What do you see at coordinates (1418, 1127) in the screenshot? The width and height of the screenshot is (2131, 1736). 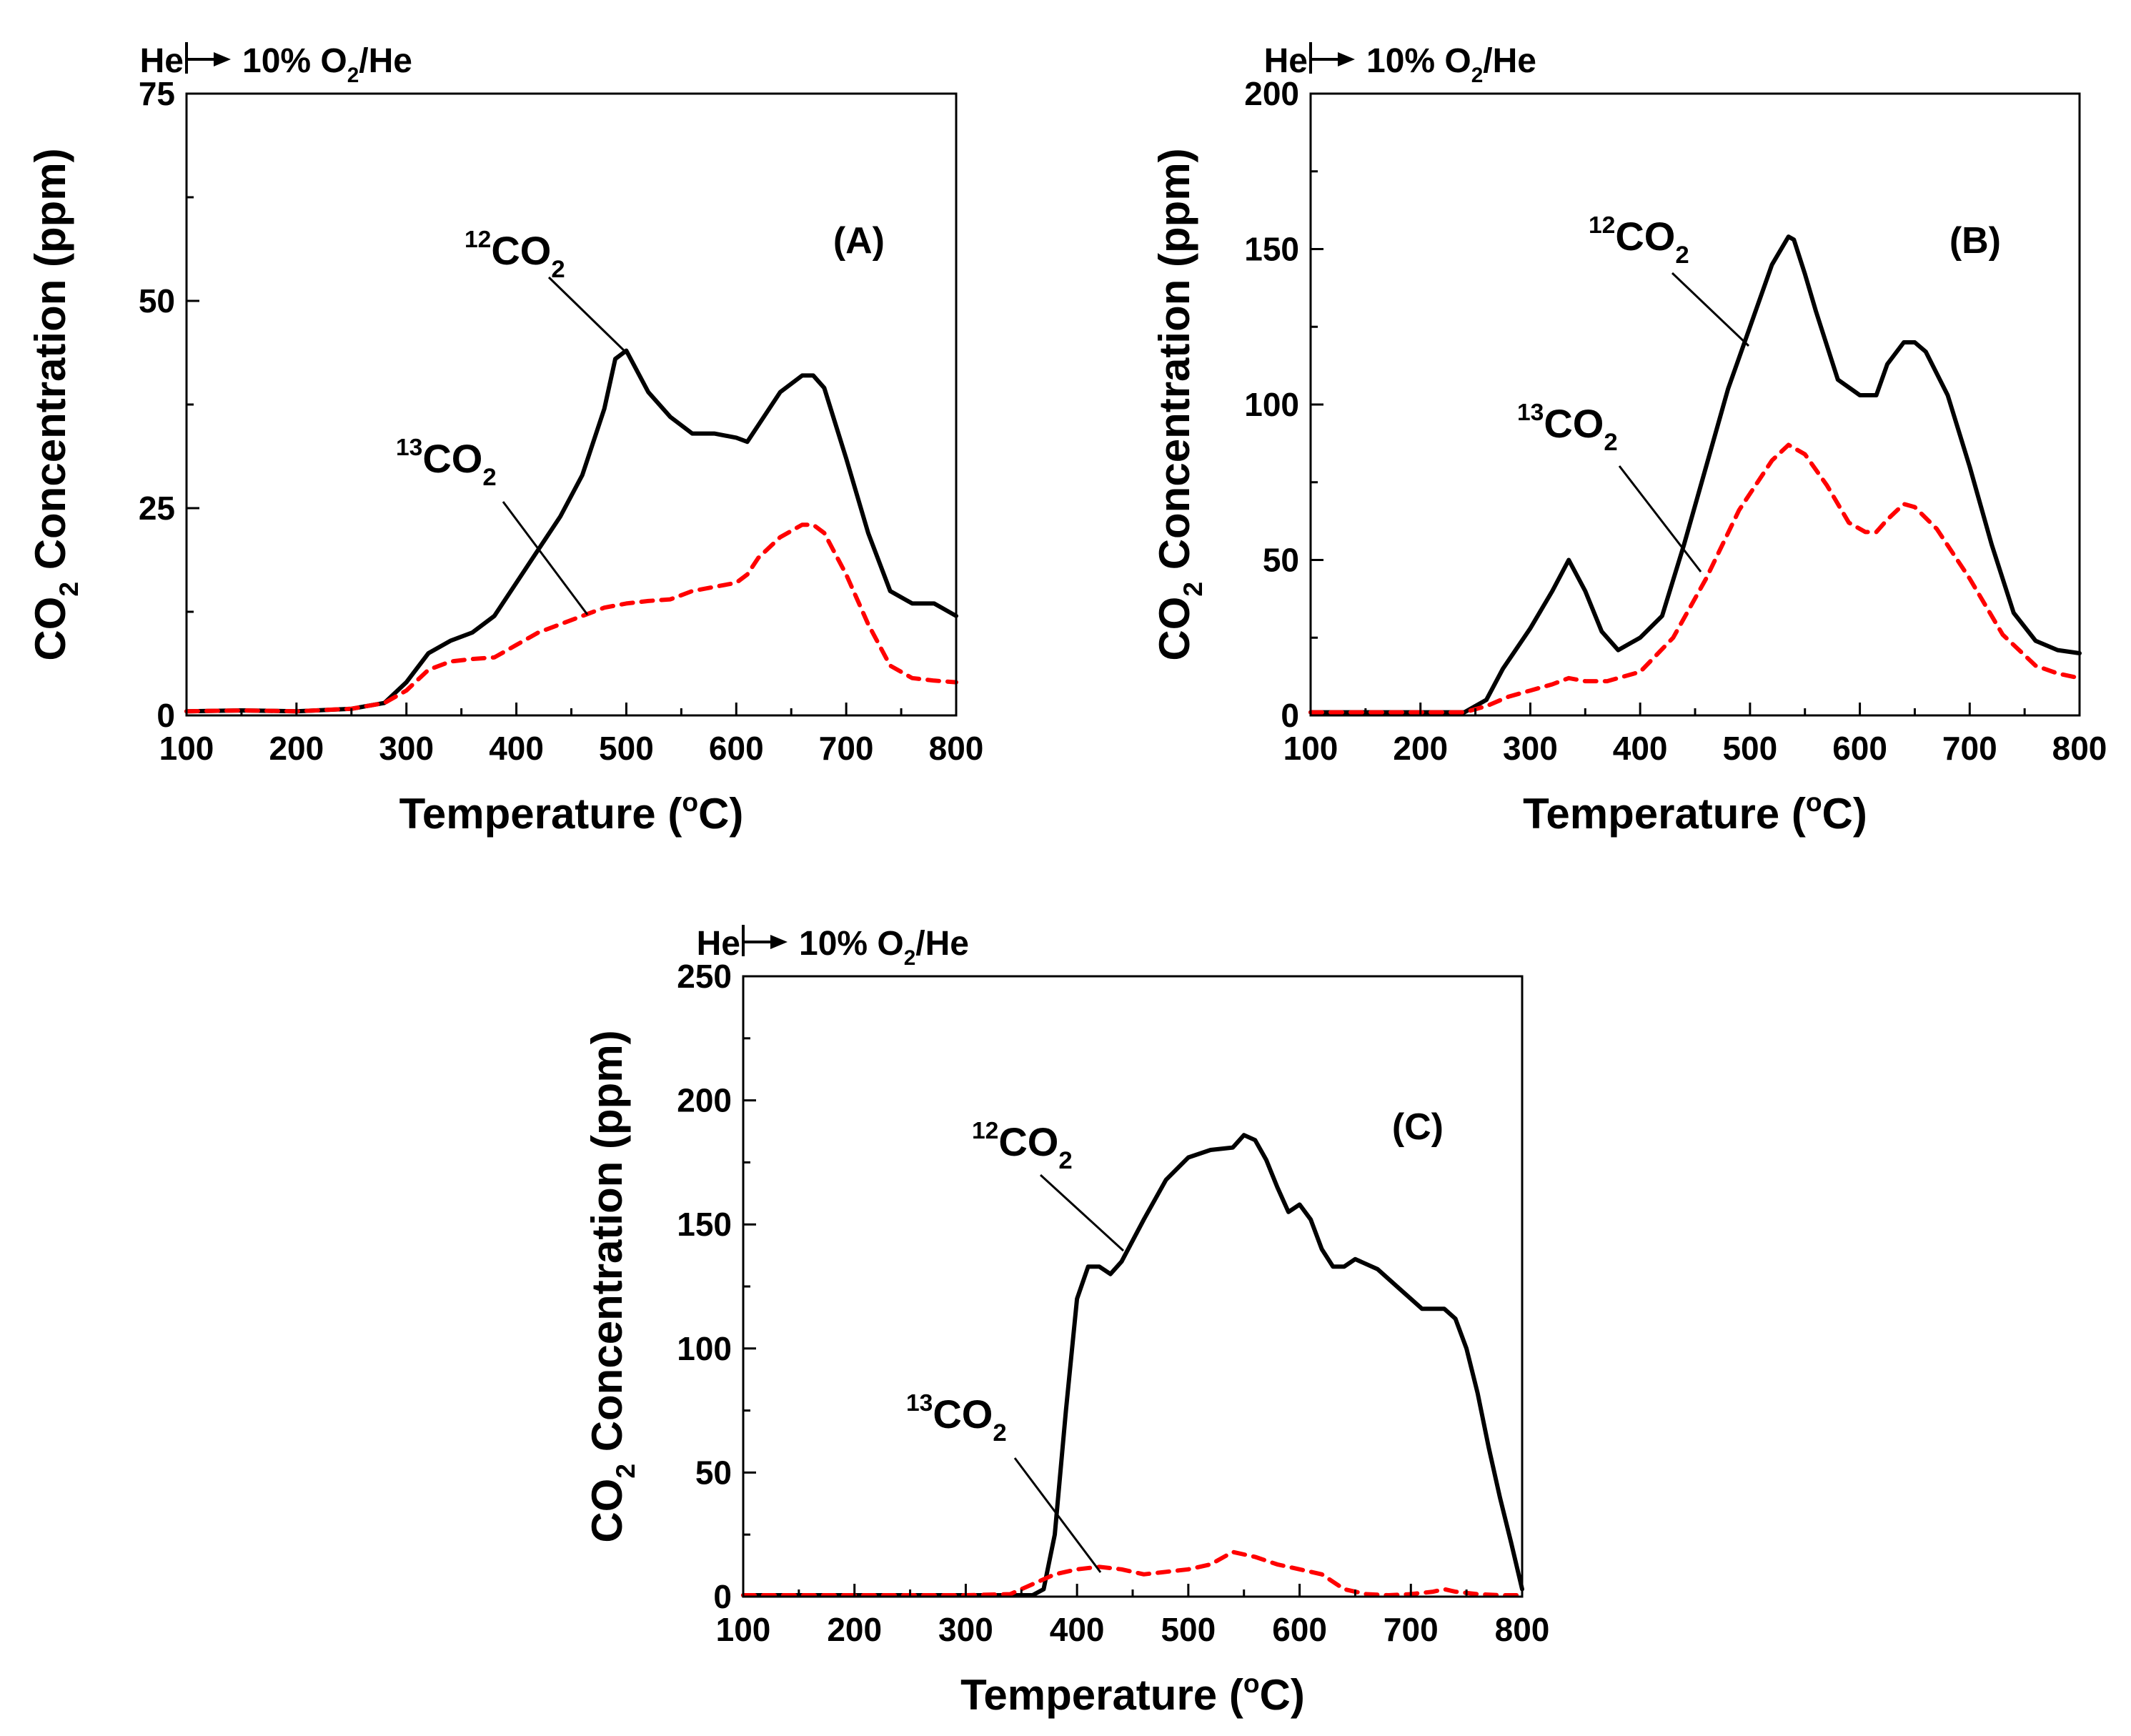 I see `panel-label: (C)` at bounding box center [1418, 1127].